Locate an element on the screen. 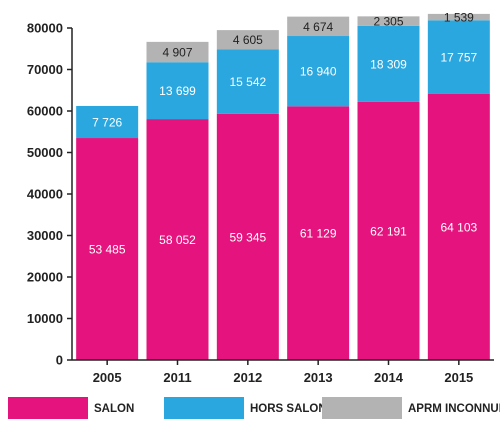  data-label: 4 605 is located at coordinates (248, 40).